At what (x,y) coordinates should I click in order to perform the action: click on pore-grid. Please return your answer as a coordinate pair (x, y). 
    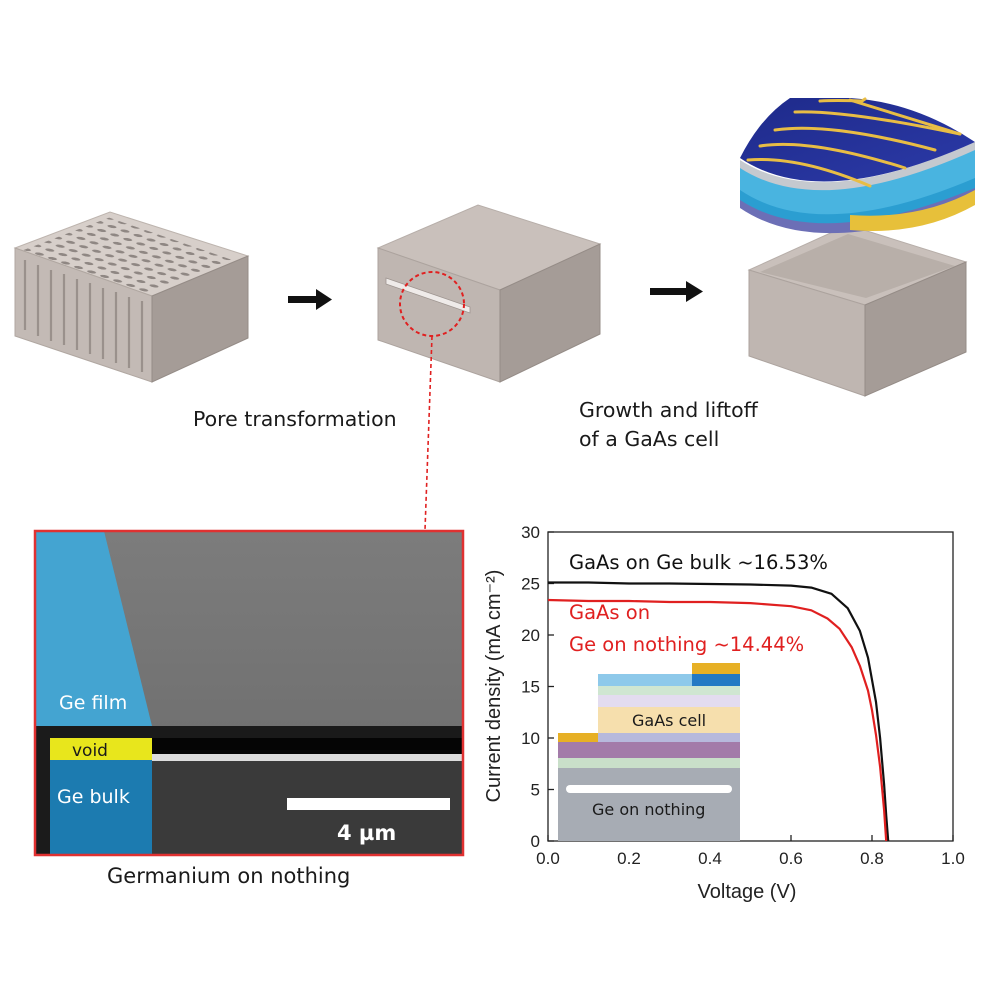
    Looking at the image, I should click on (127, 255).